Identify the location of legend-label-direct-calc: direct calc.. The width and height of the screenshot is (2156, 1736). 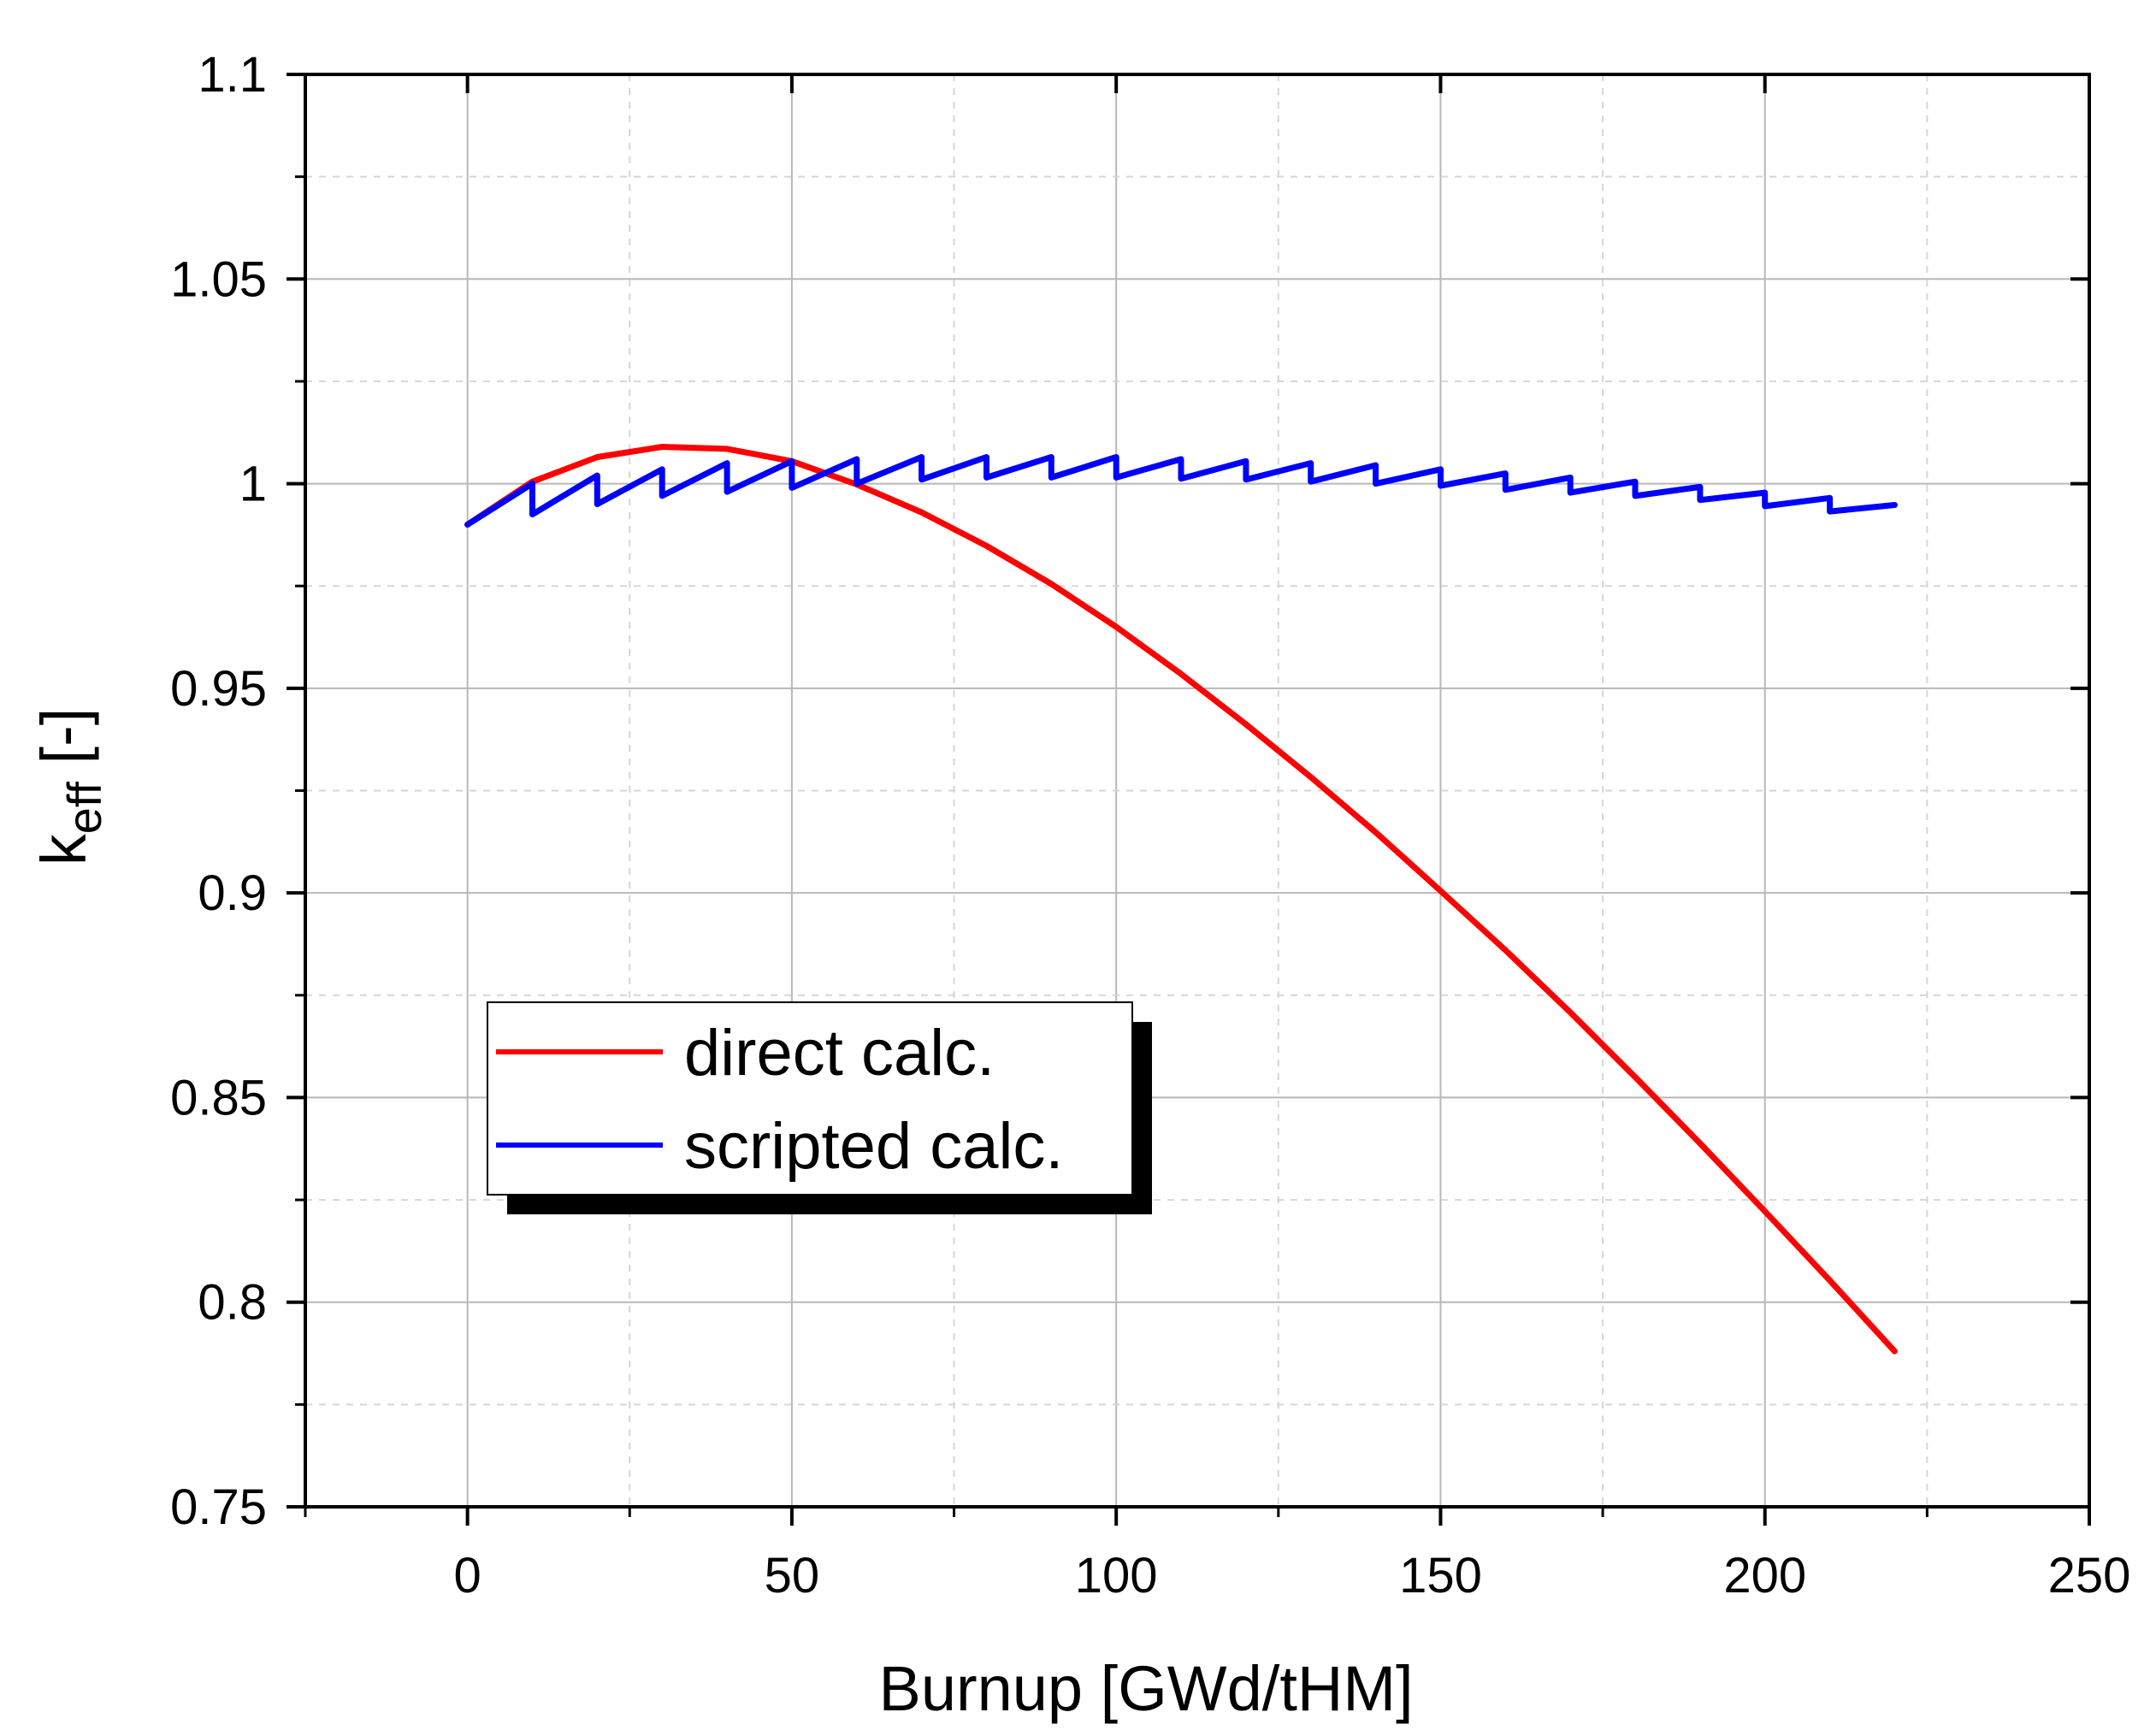
(839, 1053).